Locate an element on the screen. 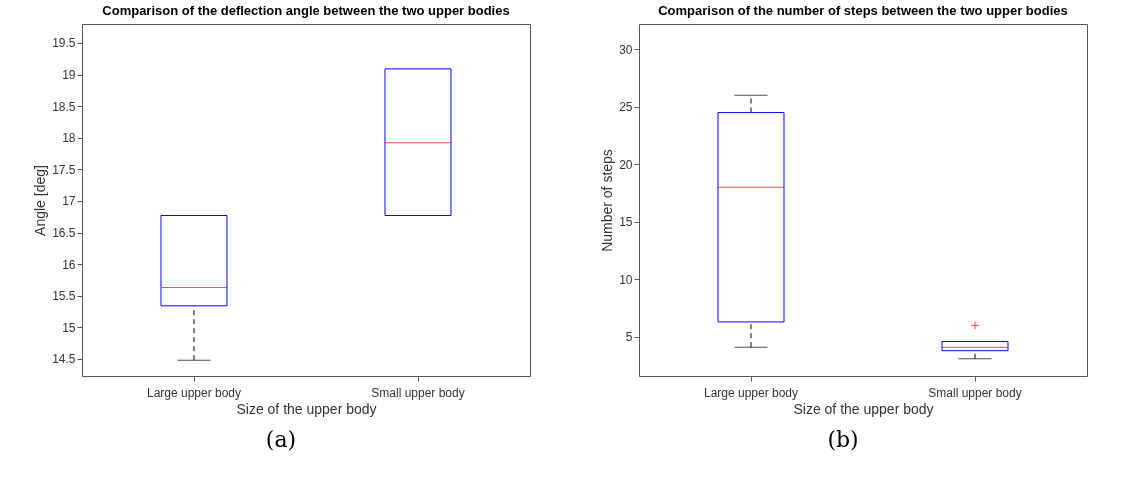 This screenshot has height=484, width=1125. y-tick-label: 14.5 is located at coordinates (63, 359).